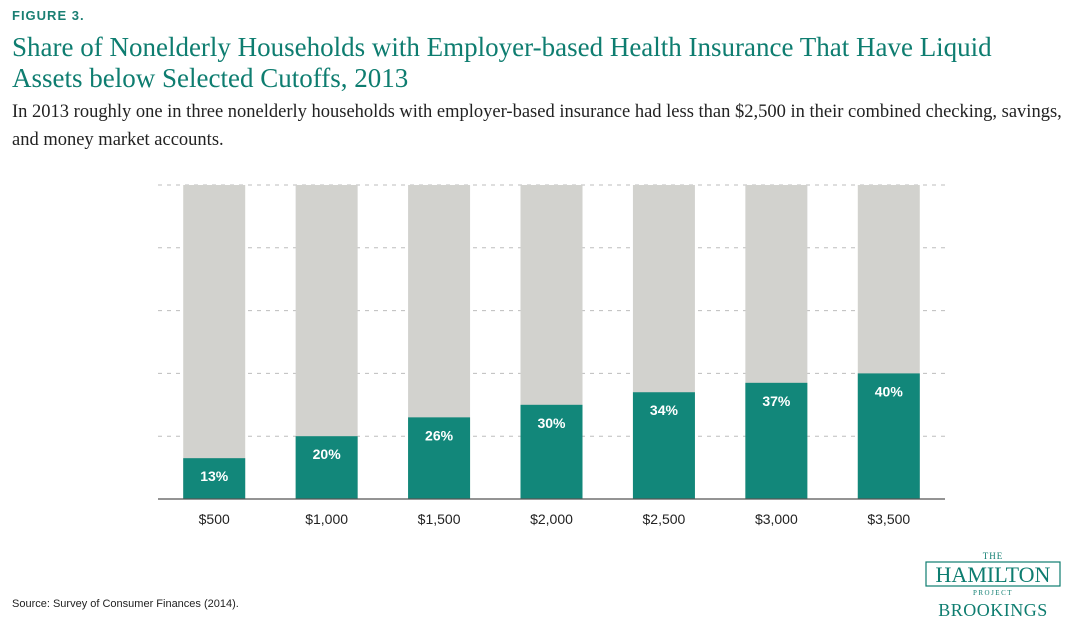  I want to click on figure-label: FIGURE 3., so click(48, 15).